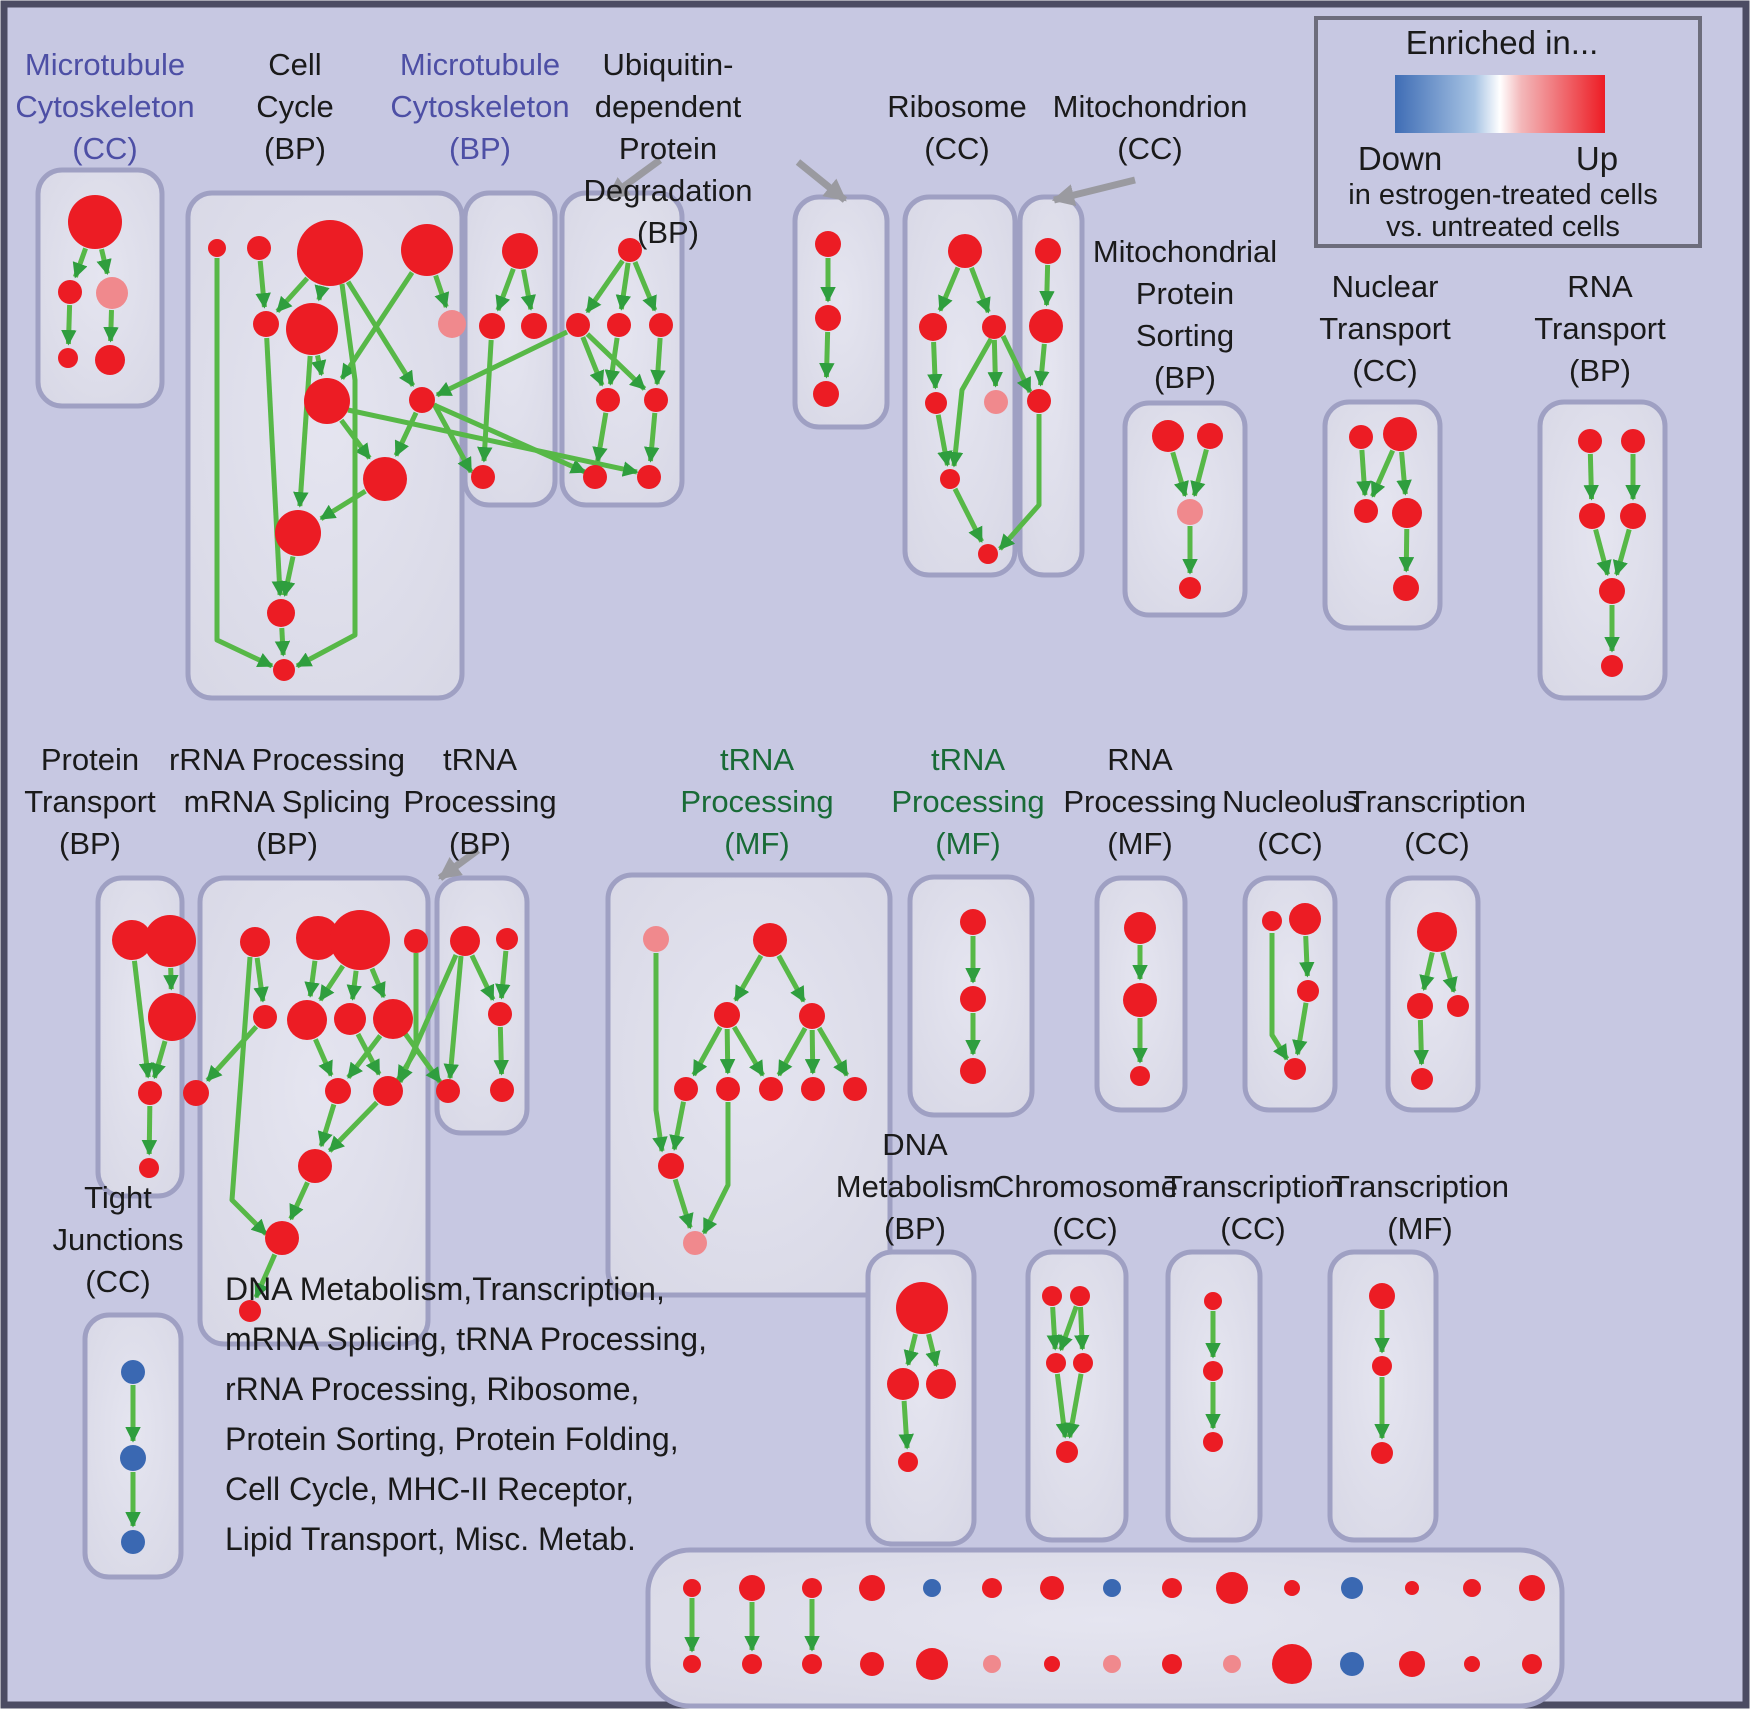 The height and width of the screenshot is (1720, 1750). I want to click on cluster-label-cell-cycle-bp: Cycle, so click(295, 106).